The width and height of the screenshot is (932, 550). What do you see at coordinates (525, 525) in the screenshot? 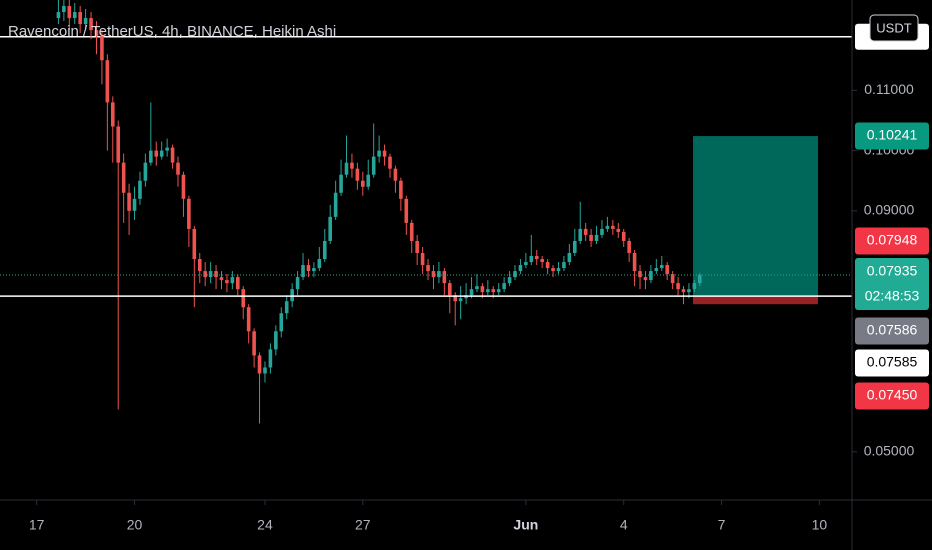
I see `x-tick-label: Jun` at bounding box center [525, 525].